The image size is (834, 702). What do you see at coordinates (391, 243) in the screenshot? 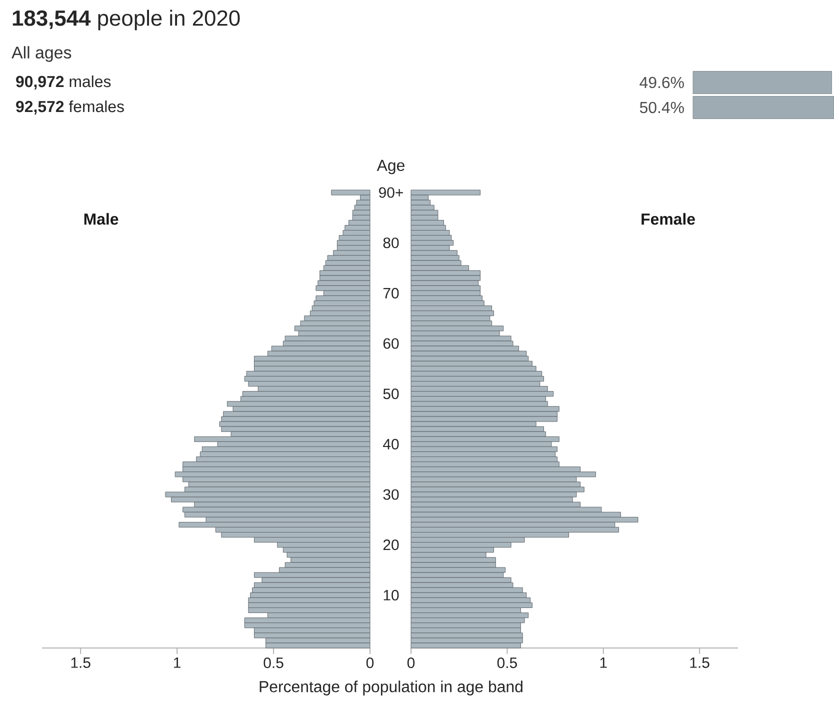
I see `y-tick-label: 80` at bounding box center [391, 243].